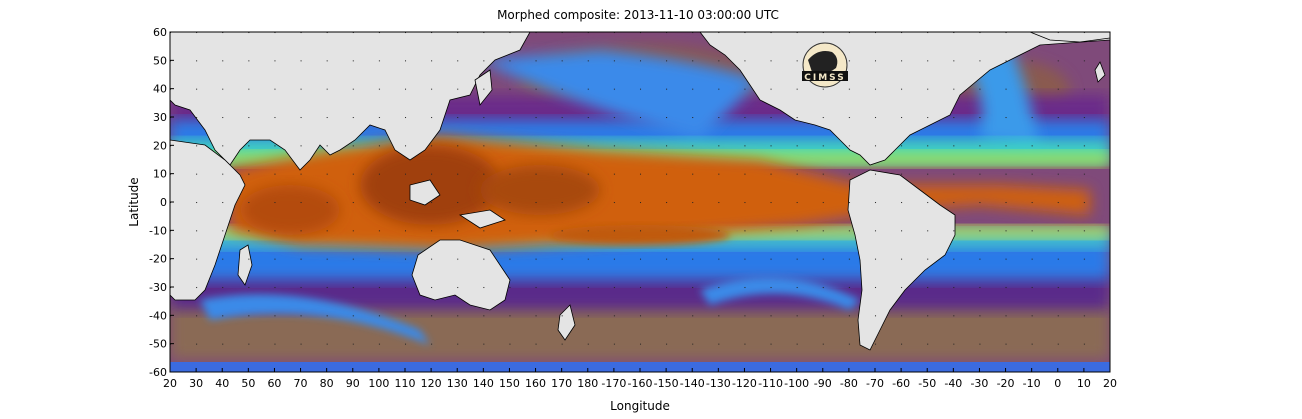 The width and height of the screenshot is (1302, 419). What do you see at coordinates (160, 145) in the screenshot?
I see `y-tick-label: 20` at bounding box center [160, 145].